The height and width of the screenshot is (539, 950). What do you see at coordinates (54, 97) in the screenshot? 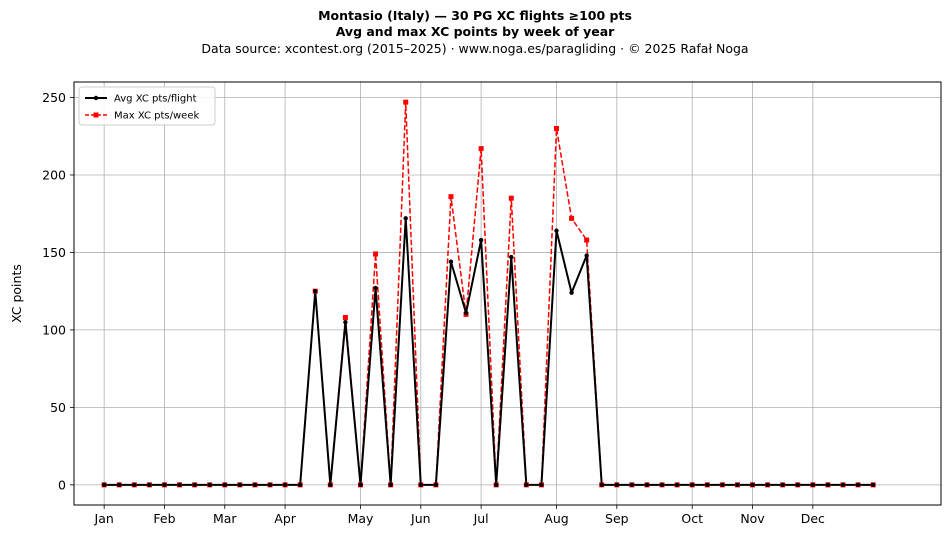
I see `y-tick-label: 250` at bounding box center [54, 97].